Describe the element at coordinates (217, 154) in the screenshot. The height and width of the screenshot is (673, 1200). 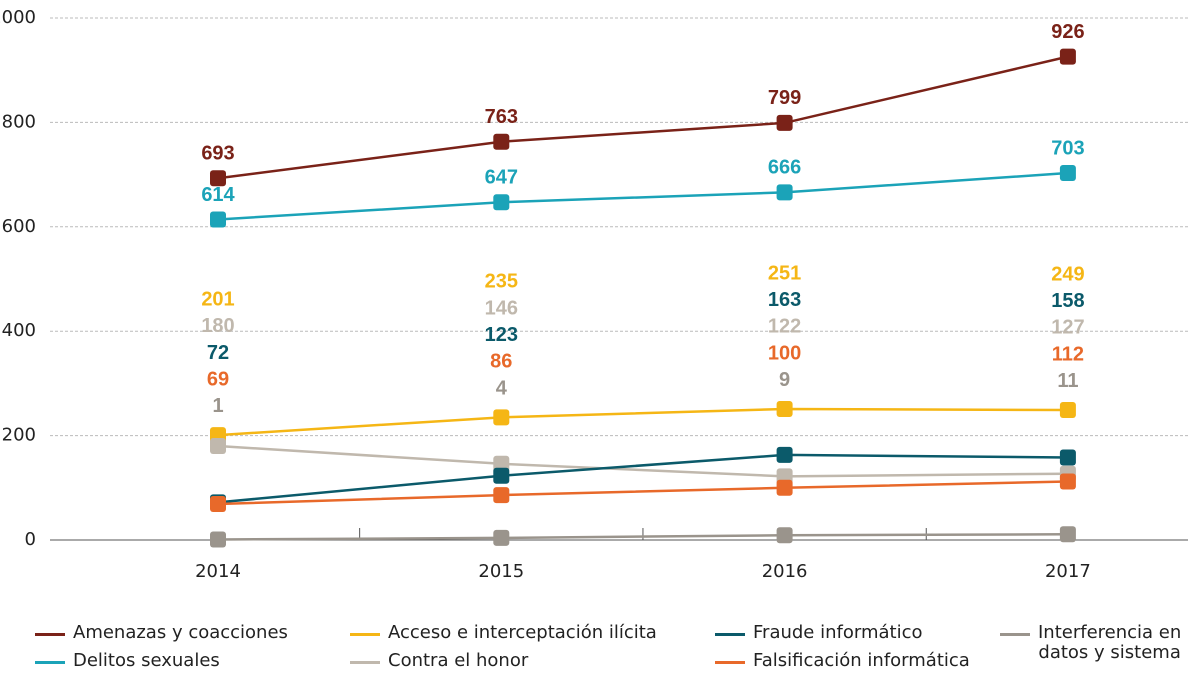
I see `data-label: 693` at that location.